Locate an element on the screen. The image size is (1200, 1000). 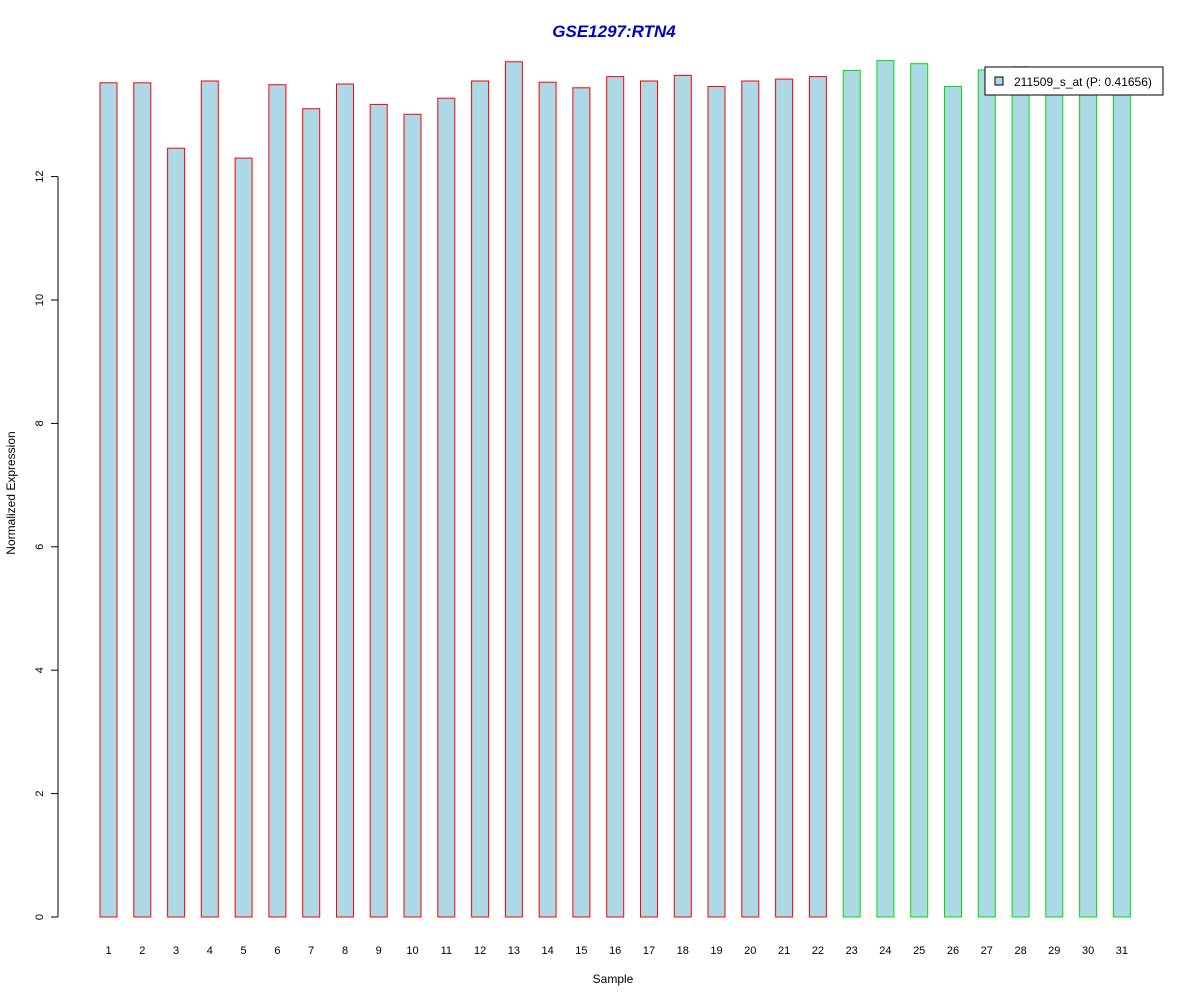
y-tick-label: 10 is located at coordinates (40, 300).